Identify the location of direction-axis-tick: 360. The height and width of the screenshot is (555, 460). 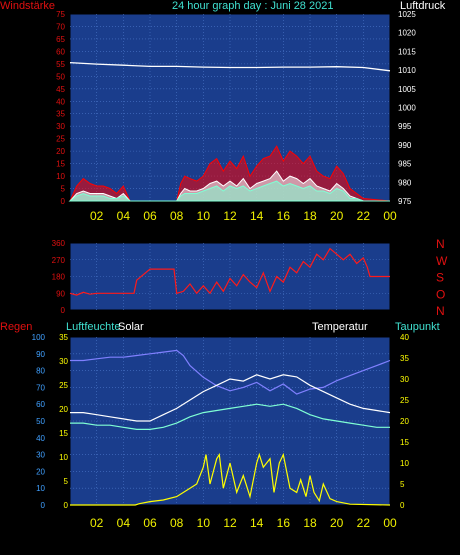
(59, 243).